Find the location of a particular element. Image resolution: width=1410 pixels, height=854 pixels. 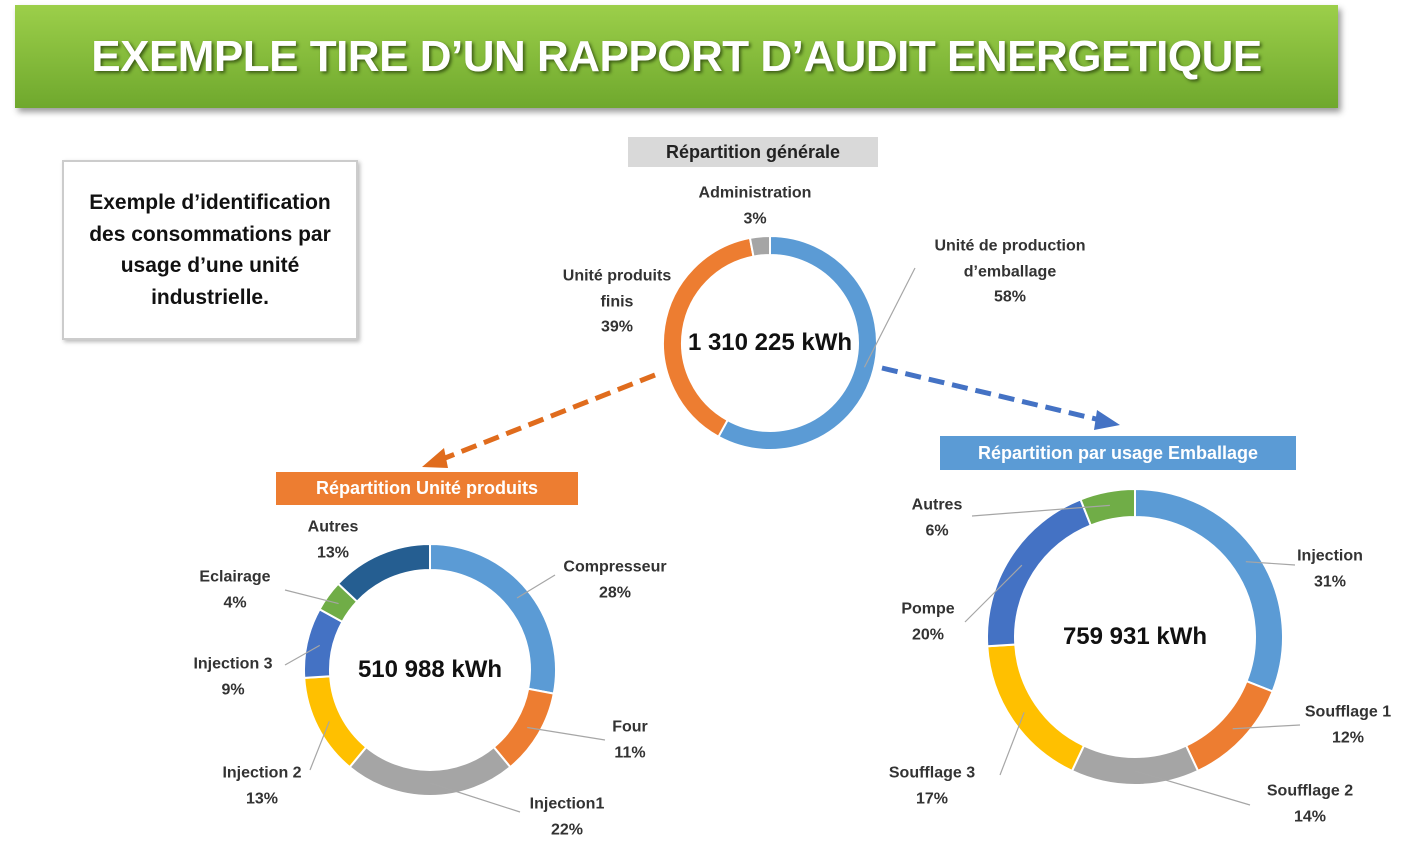

category-label: Injection1 is located at coordinates (567, 804).